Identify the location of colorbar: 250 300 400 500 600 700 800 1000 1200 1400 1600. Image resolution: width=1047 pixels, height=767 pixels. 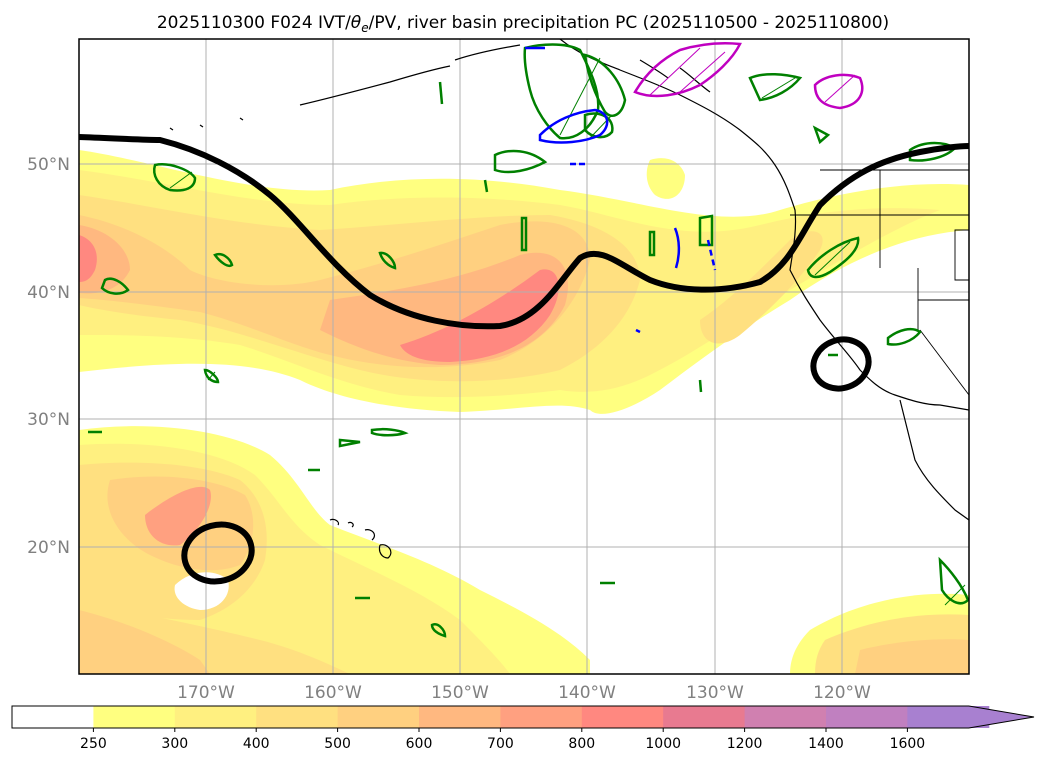
(523, 728).